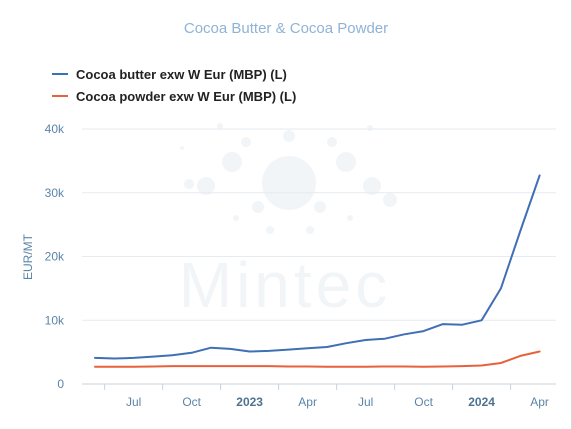 The width and height of the screenshot is (572, 429). What do you see at coordinates (55, 193) in the screenshot?
I see `y-tick-label: 30k` at bounding box center [55, 193].